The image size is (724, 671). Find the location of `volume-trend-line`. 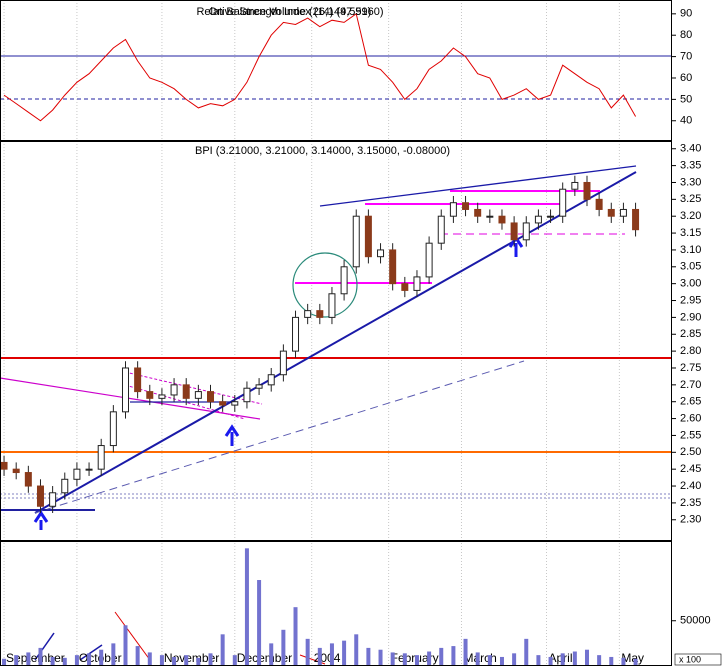

volume-trend-line is located at coordinates (132, 636).